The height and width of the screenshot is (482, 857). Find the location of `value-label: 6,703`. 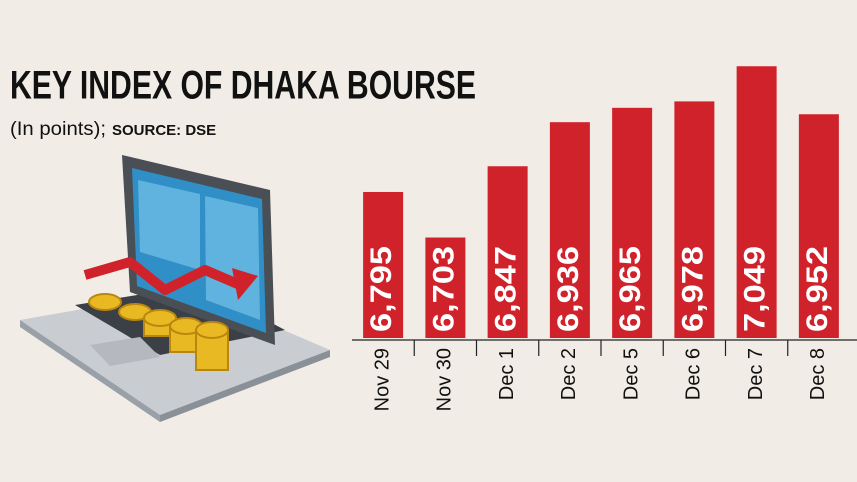

value-label: 6,703 is located at coordinates (443, 289).